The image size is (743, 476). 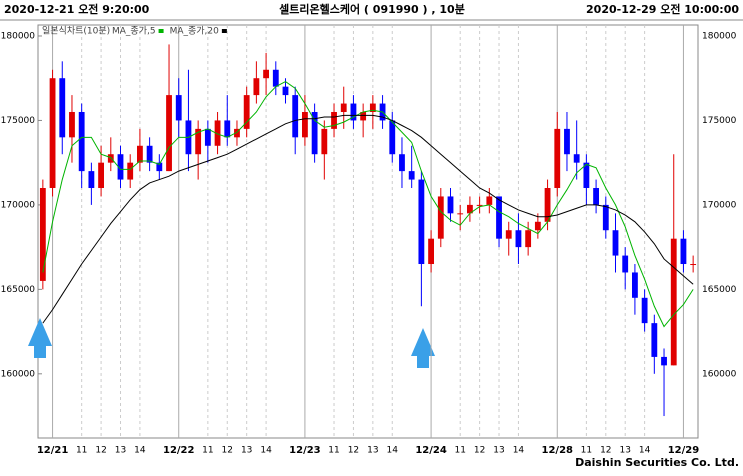 What do you see at coordinates (431, 450) in the screenshot?
I see `x-tick-label: 12/24` at bounding box center [431, 450].